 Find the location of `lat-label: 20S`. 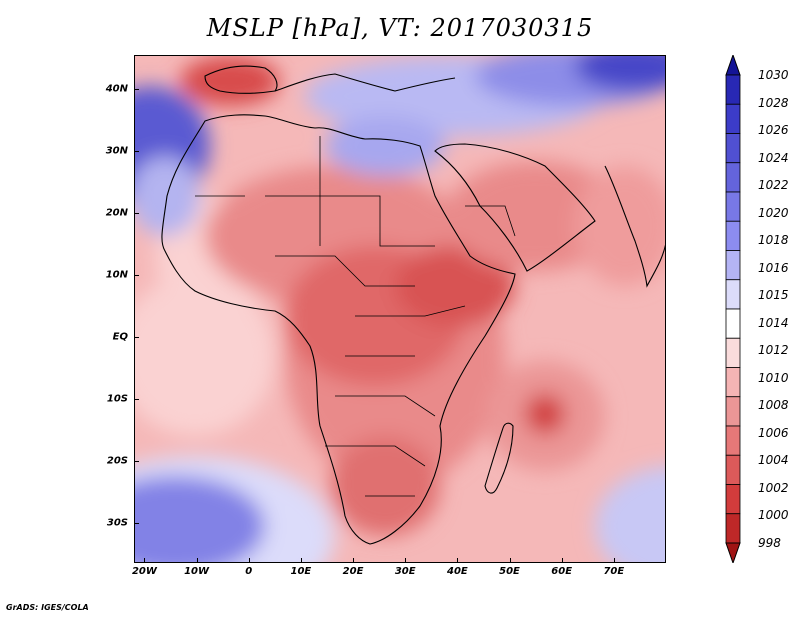

lat-label: 20S is located at coordinates (117, 461).